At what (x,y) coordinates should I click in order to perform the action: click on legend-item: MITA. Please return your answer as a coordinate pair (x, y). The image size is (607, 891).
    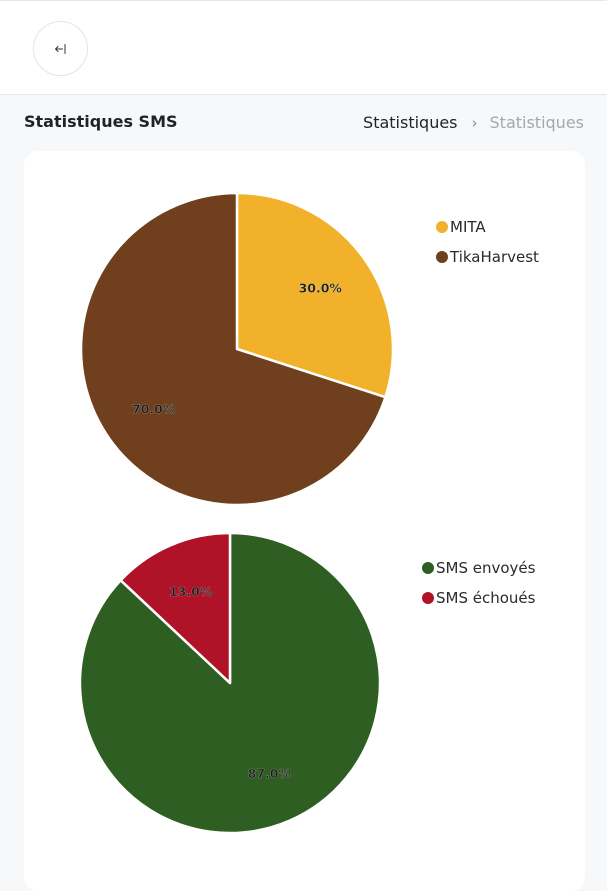
    Looking at the image, I should click on (487, 226).